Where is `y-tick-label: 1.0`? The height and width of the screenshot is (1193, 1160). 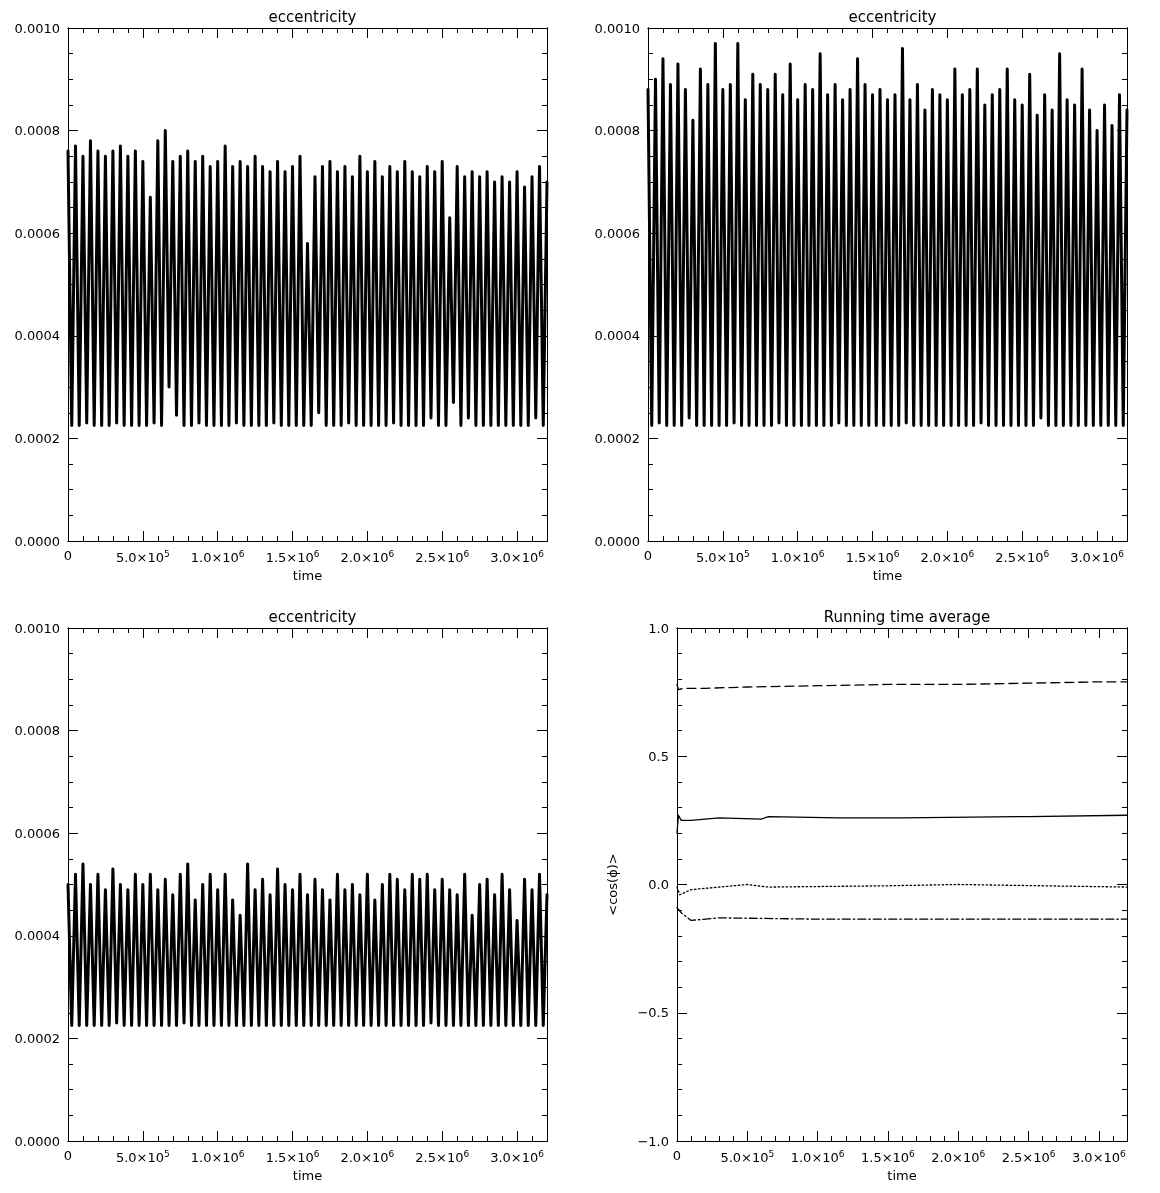 y-tick-label: 1.0 is located at coordinates (658, 628).